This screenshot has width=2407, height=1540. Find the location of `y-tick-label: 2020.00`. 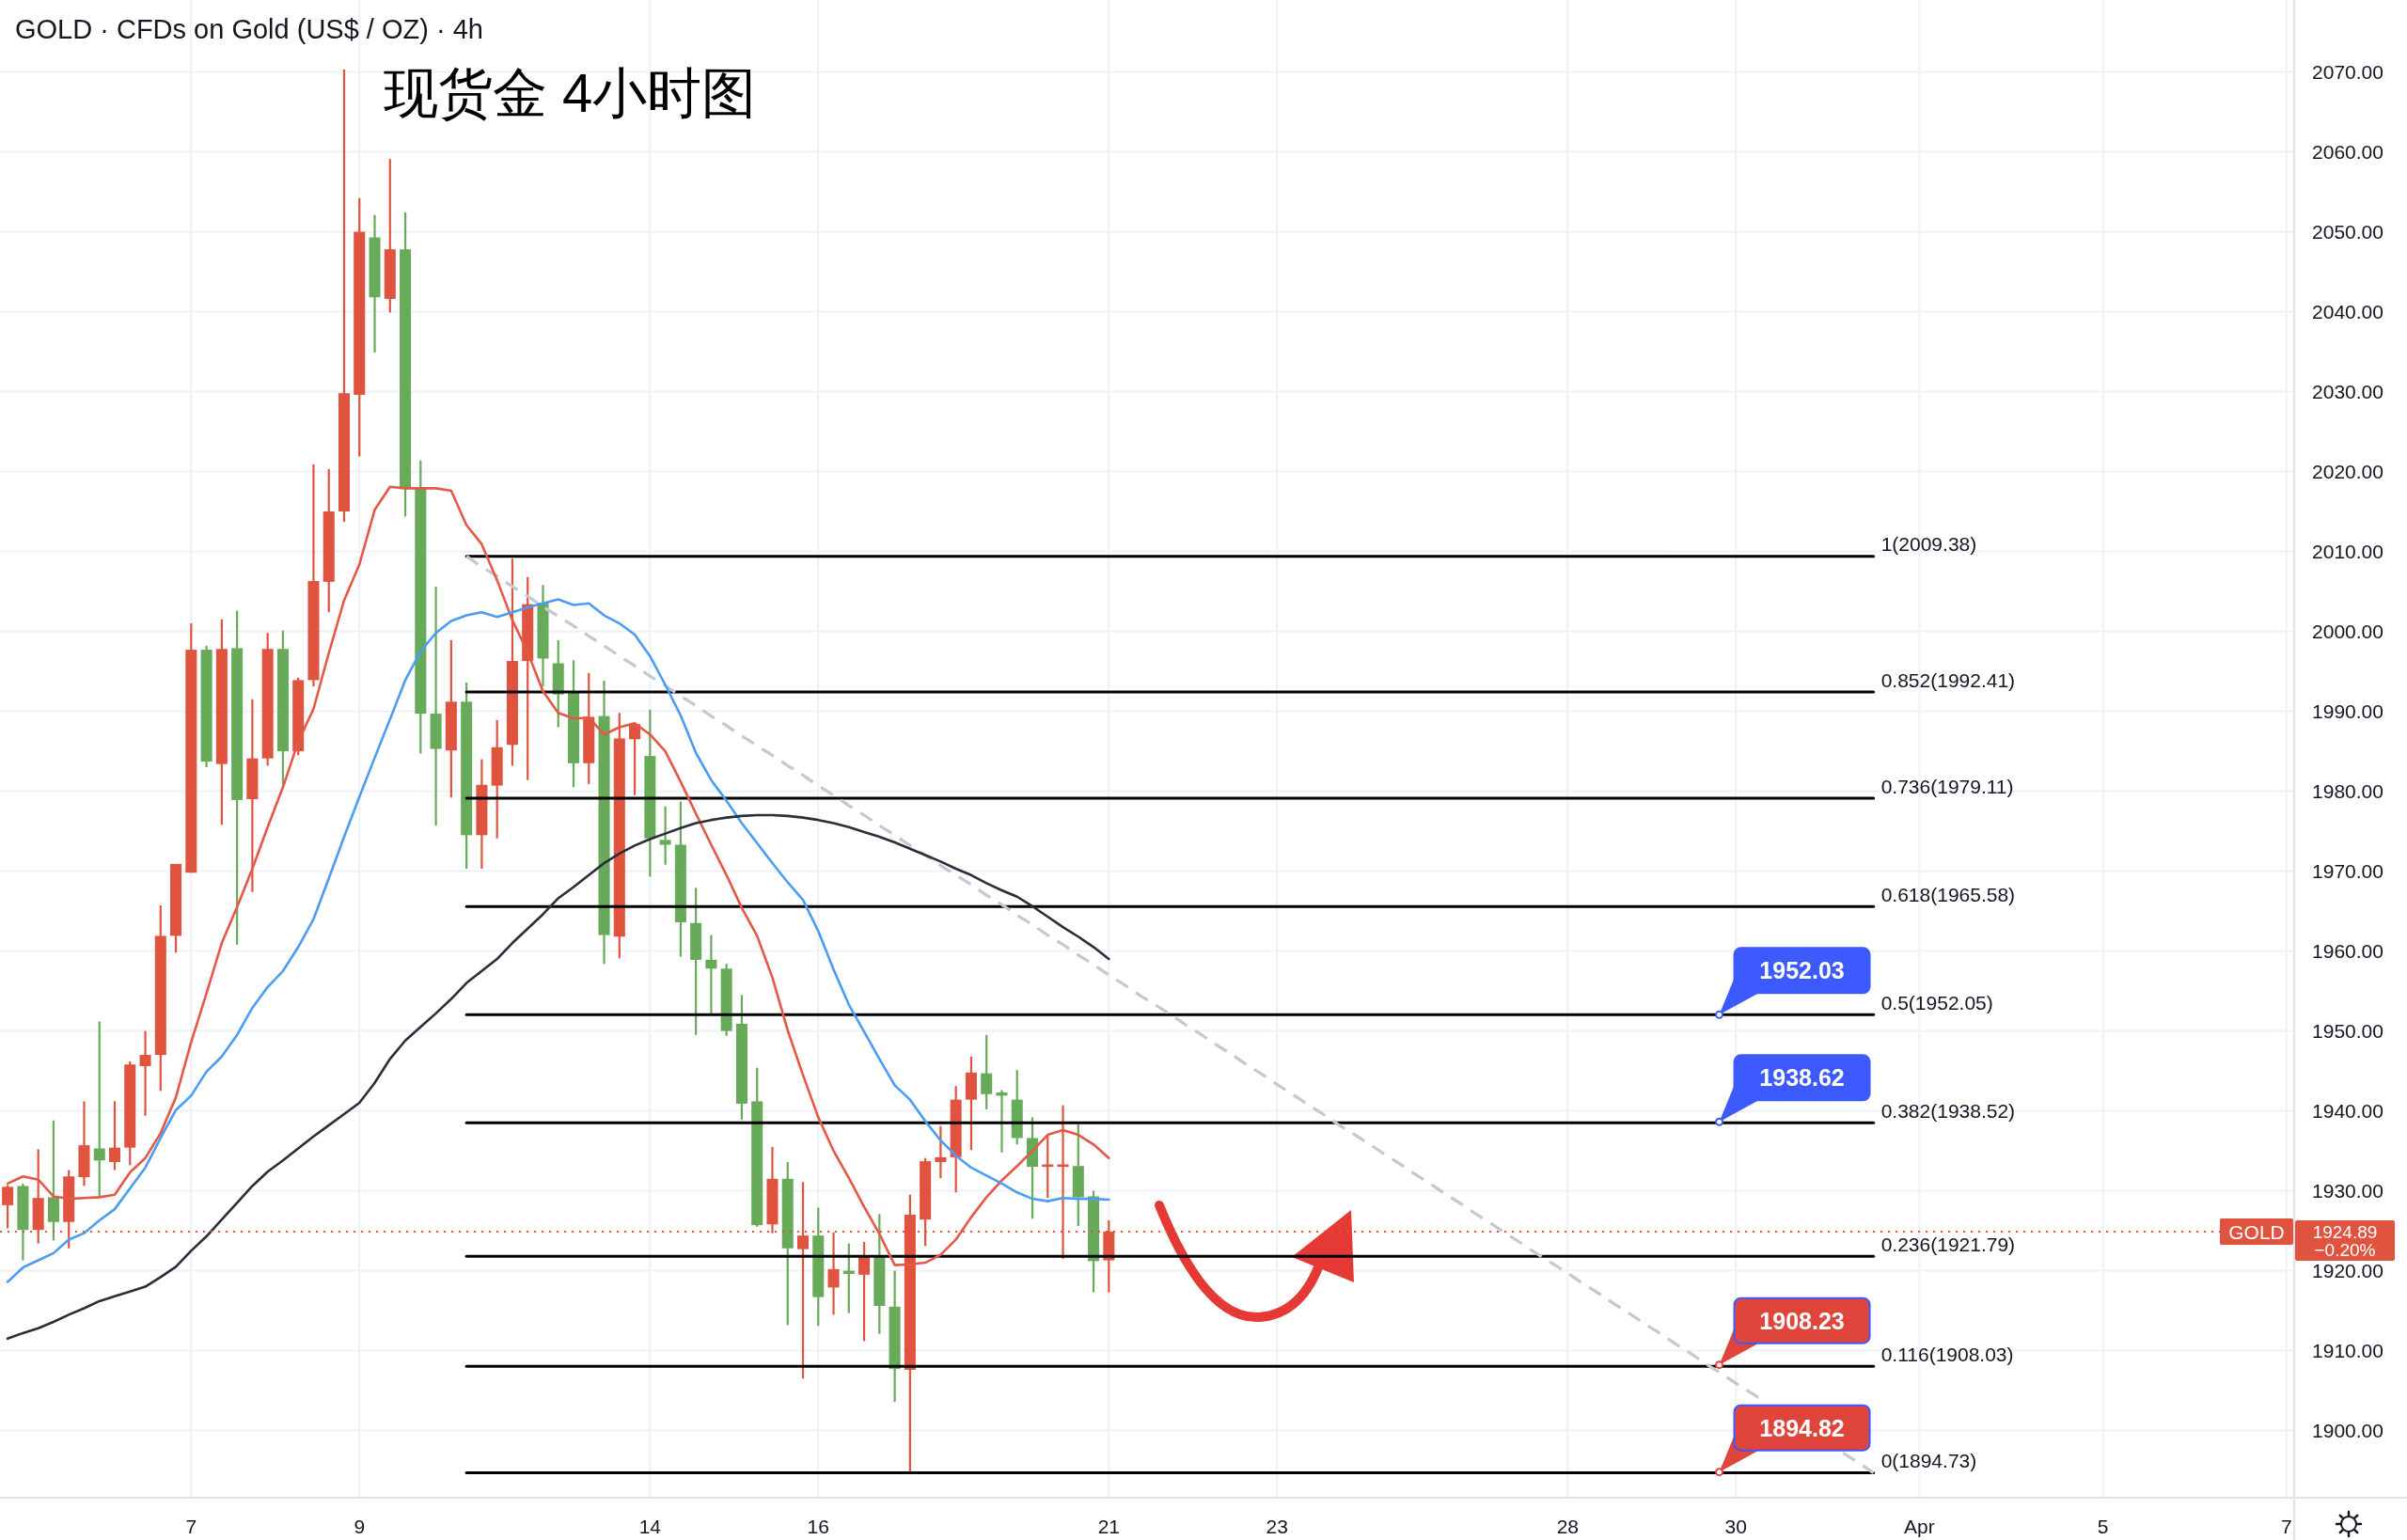

y-tick-label: 2020.00 is located at coordinates (2347, 472).